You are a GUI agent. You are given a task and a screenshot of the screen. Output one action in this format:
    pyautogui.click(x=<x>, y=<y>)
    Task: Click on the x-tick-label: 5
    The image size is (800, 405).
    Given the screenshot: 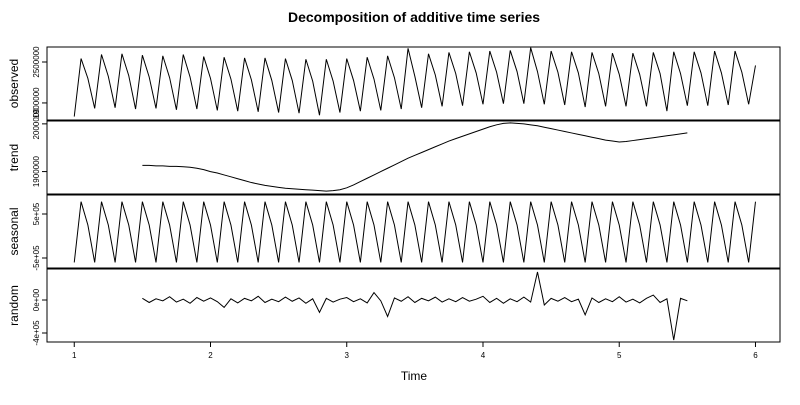 What is the action you would take?
    pyautogui.click(x=619, y=355)
    